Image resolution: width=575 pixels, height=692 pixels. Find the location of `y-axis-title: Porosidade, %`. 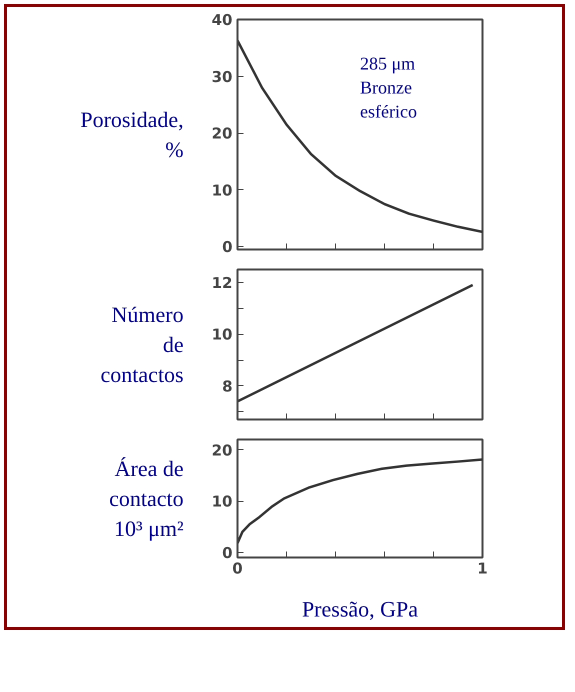

y-axis-title: Porosidade, % is located at coordinates (132, 134).